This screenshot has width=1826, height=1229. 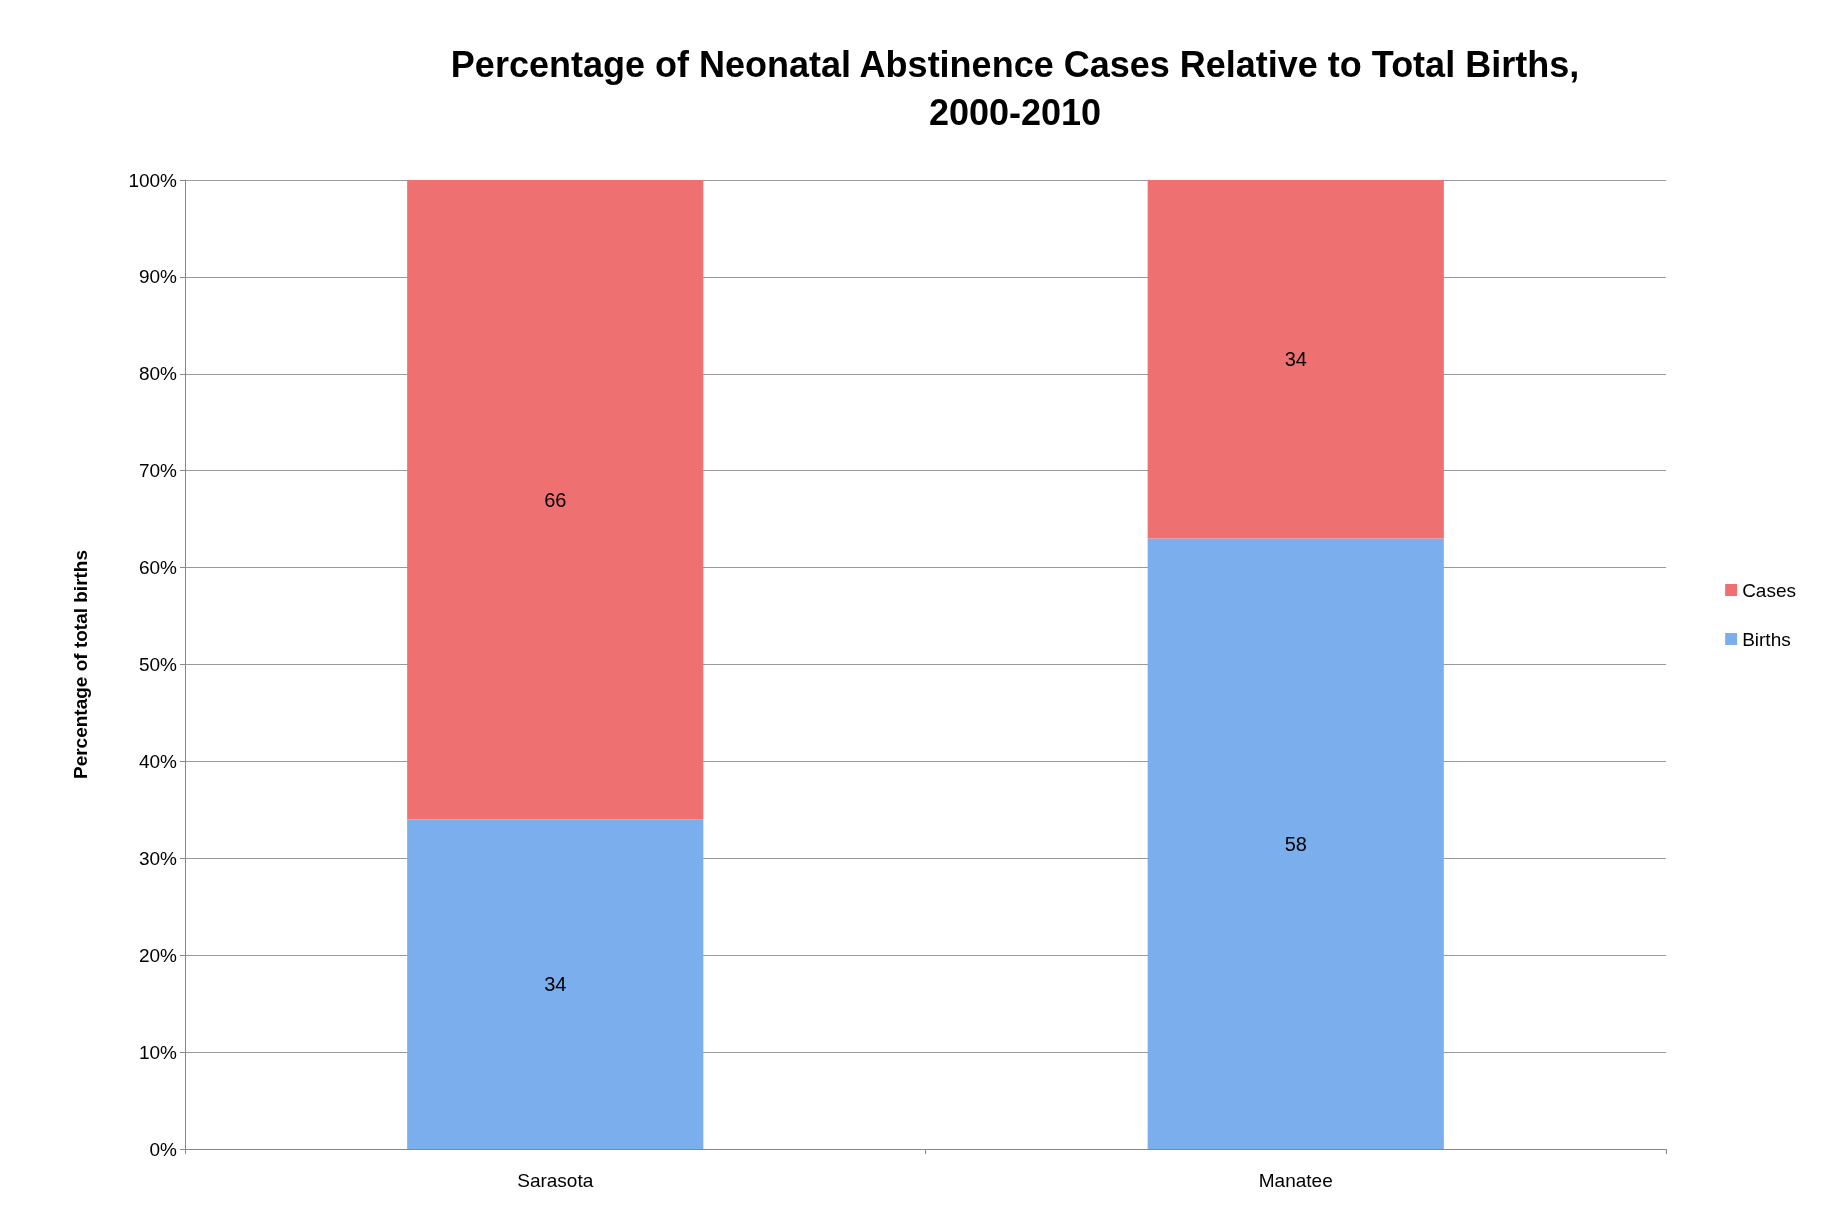 What do you see at coordinates (158, 374) in the screenshot?
I see `y-tick-label: 80%` at bounding box center [158, 374].